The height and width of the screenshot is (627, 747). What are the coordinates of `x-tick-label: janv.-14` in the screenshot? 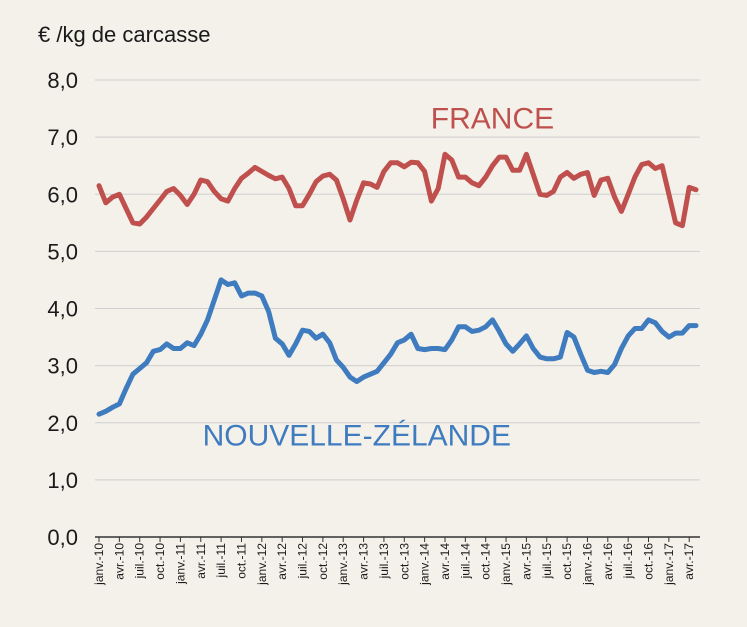 It's located at (425, 564).